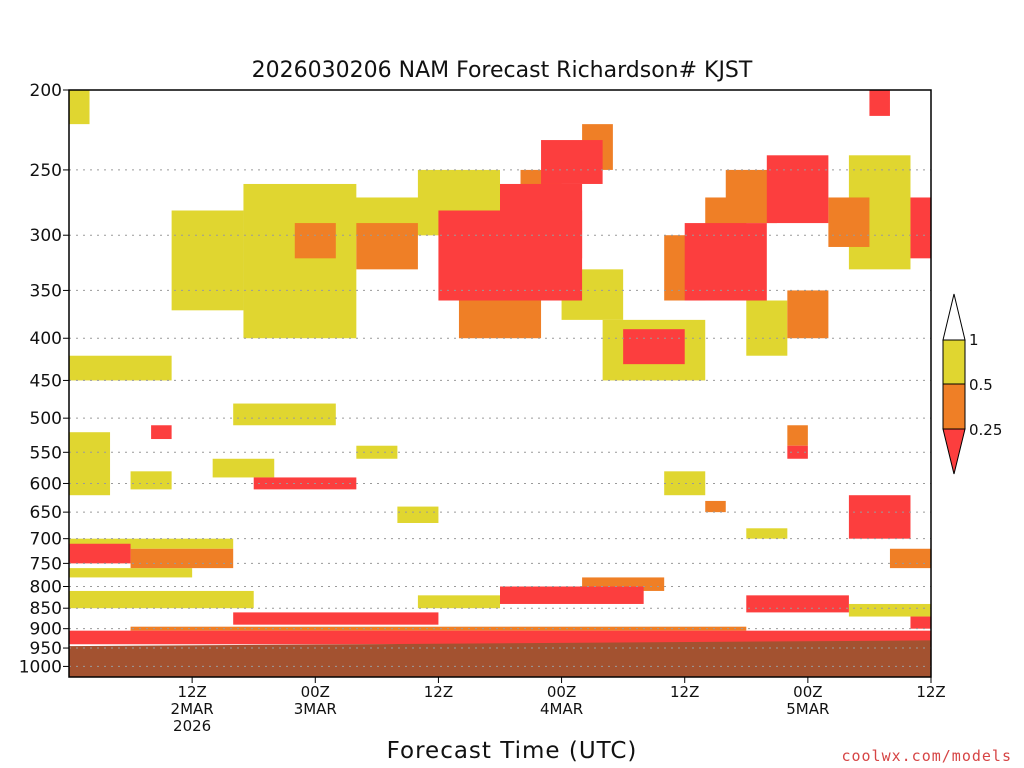  What do you see at coordinates (954, 406) in the screenshot?
I see `legend-swatch-0.25-0.5` at bounding box center [954, 406].